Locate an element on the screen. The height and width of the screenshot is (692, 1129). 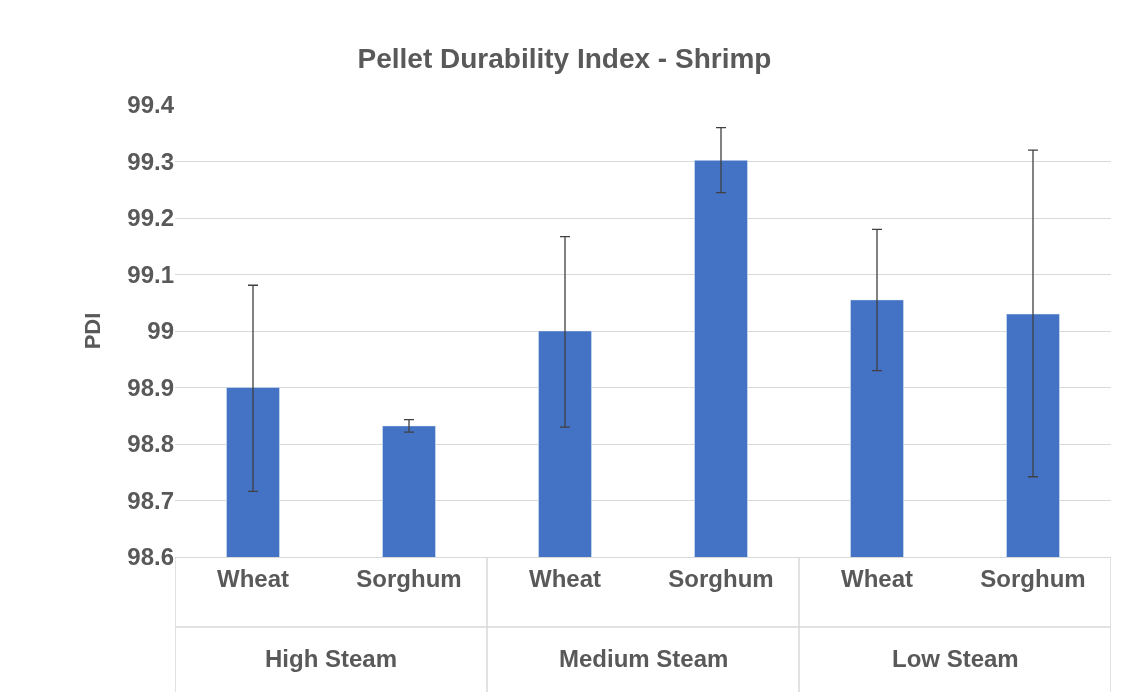
text: Low Steam is located at coordinates (955, 658).